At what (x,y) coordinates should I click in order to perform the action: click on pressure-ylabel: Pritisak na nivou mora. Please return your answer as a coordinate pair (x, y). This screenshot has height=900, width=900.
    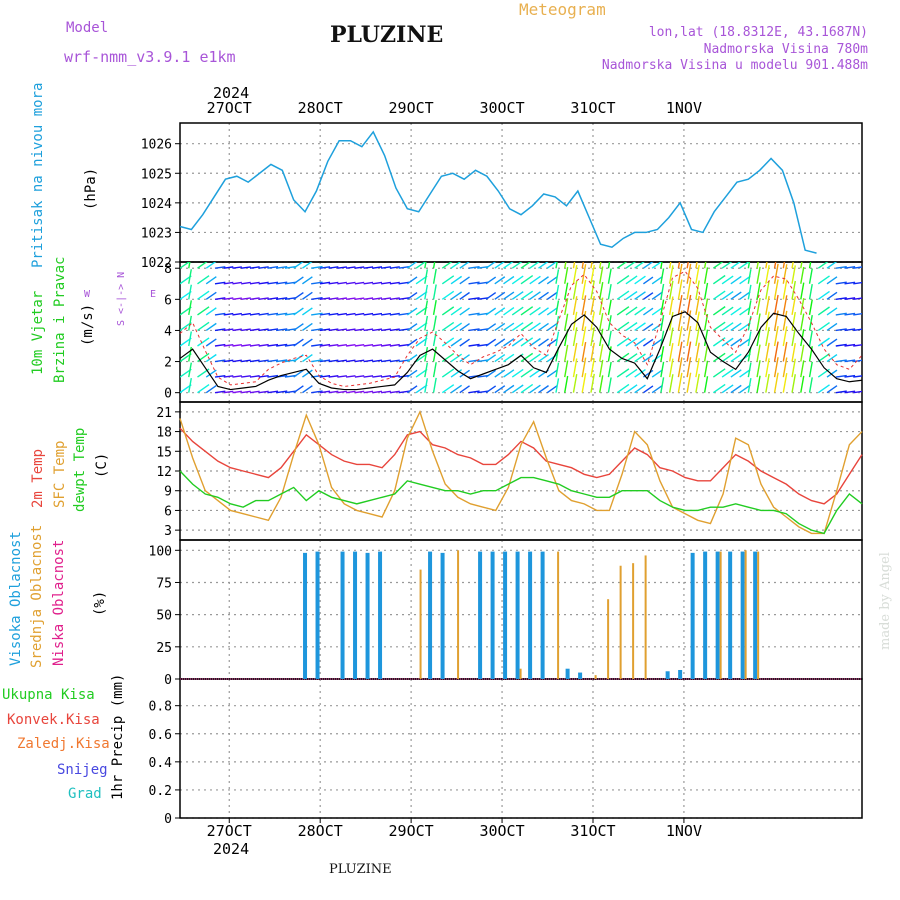
    Looking at the image, I should click on (38, 175).